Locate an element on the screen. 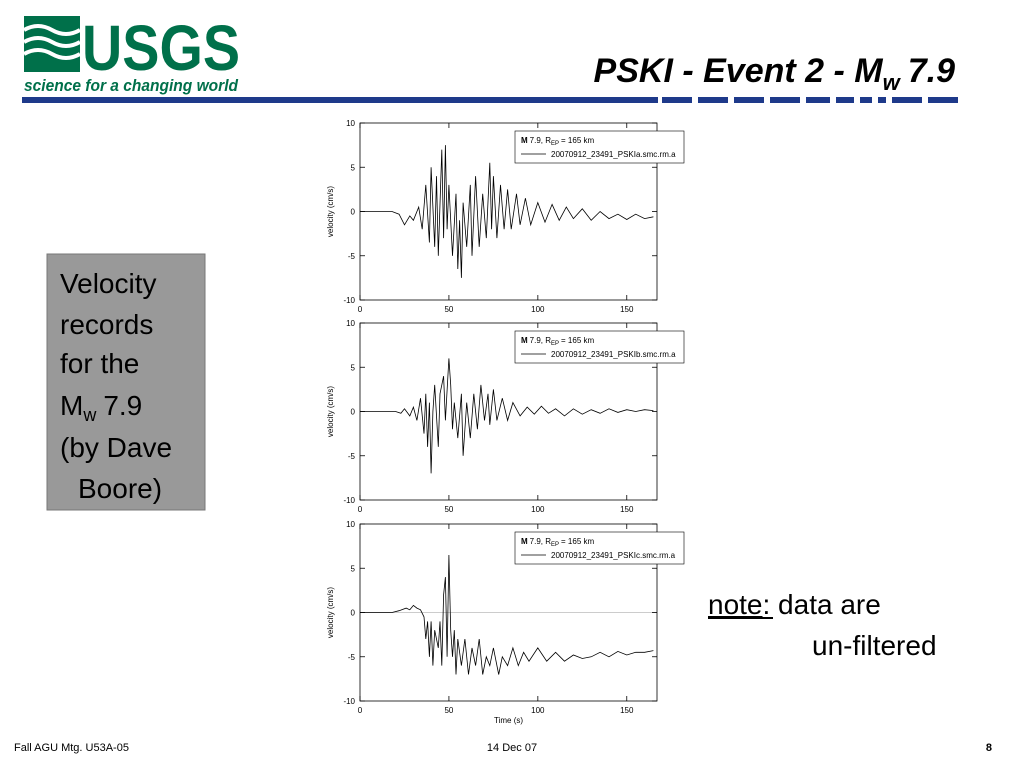  note-underline is located at coordinates (740, 618).